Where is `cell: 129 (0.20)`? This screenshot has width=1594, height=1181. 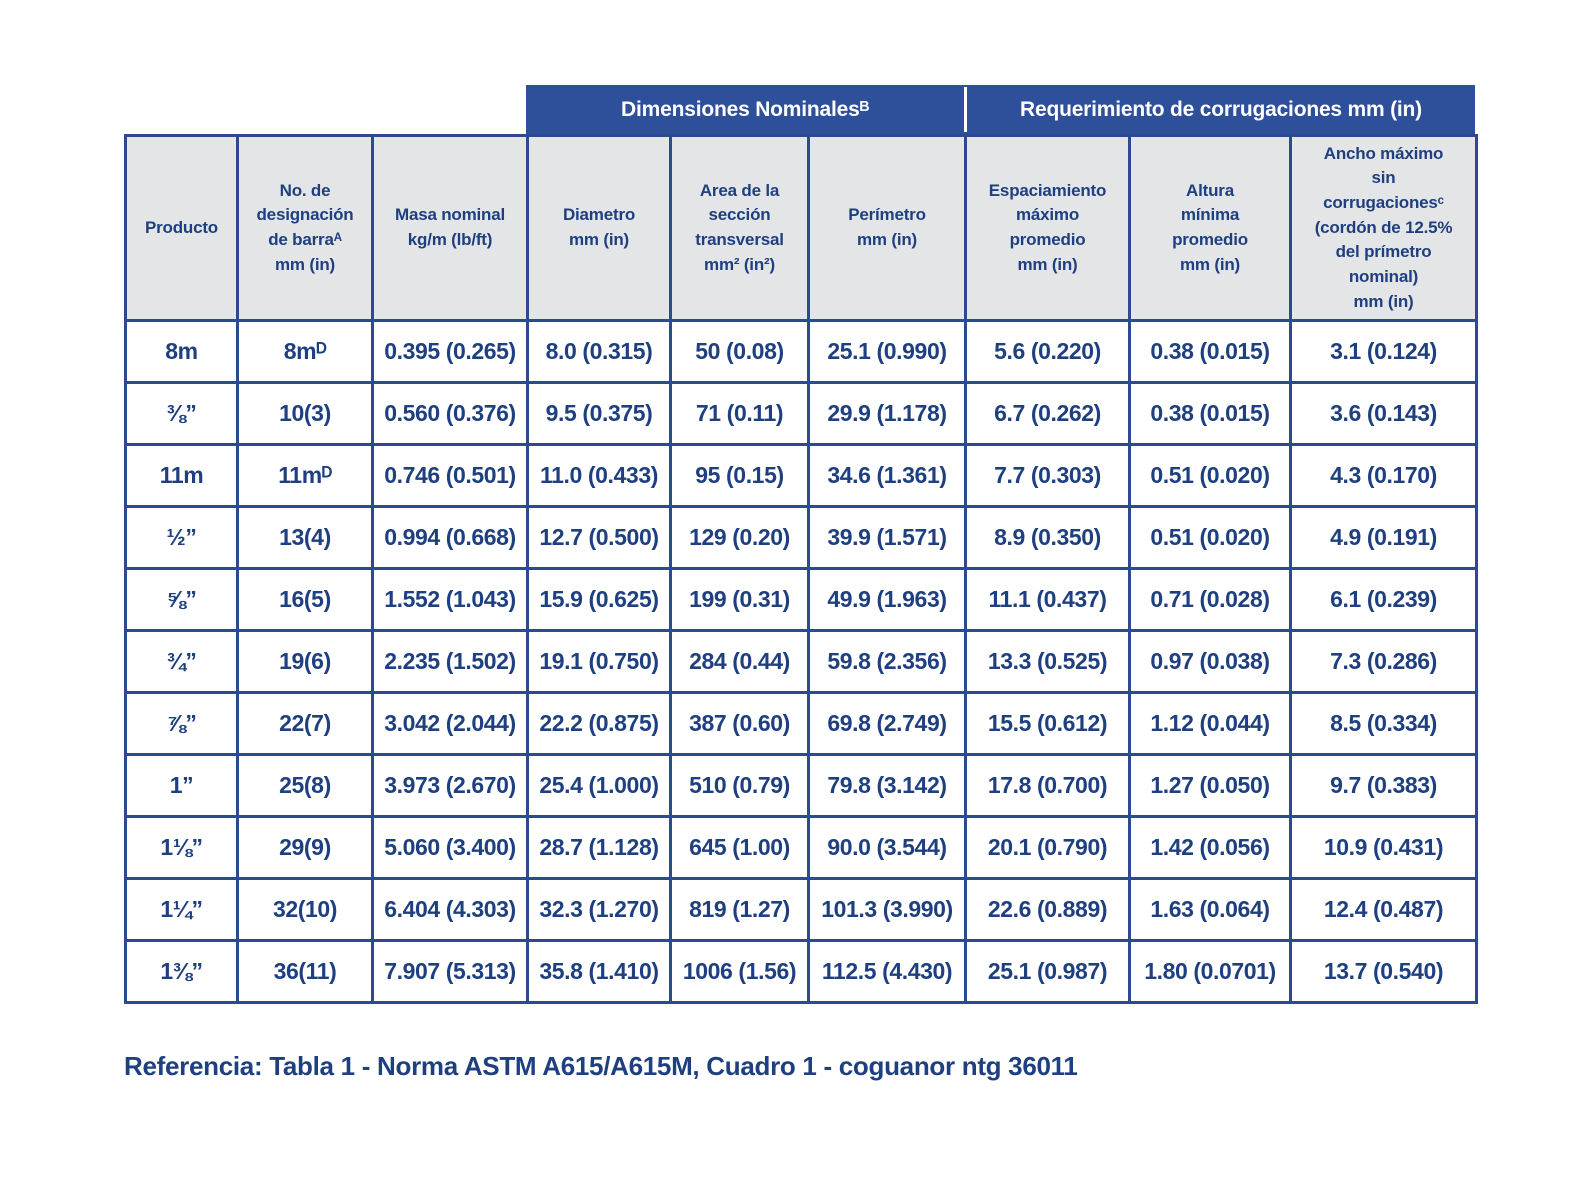 cell: 129 (0.20) is located at coordinates (739, 537).